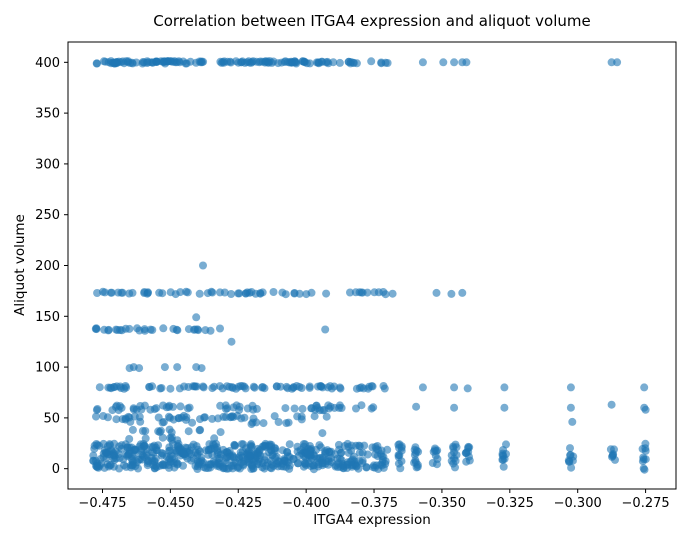 This screenshot has height=547, width=695. I want to click on x-tick-label: −0.475, so click(102, 503).